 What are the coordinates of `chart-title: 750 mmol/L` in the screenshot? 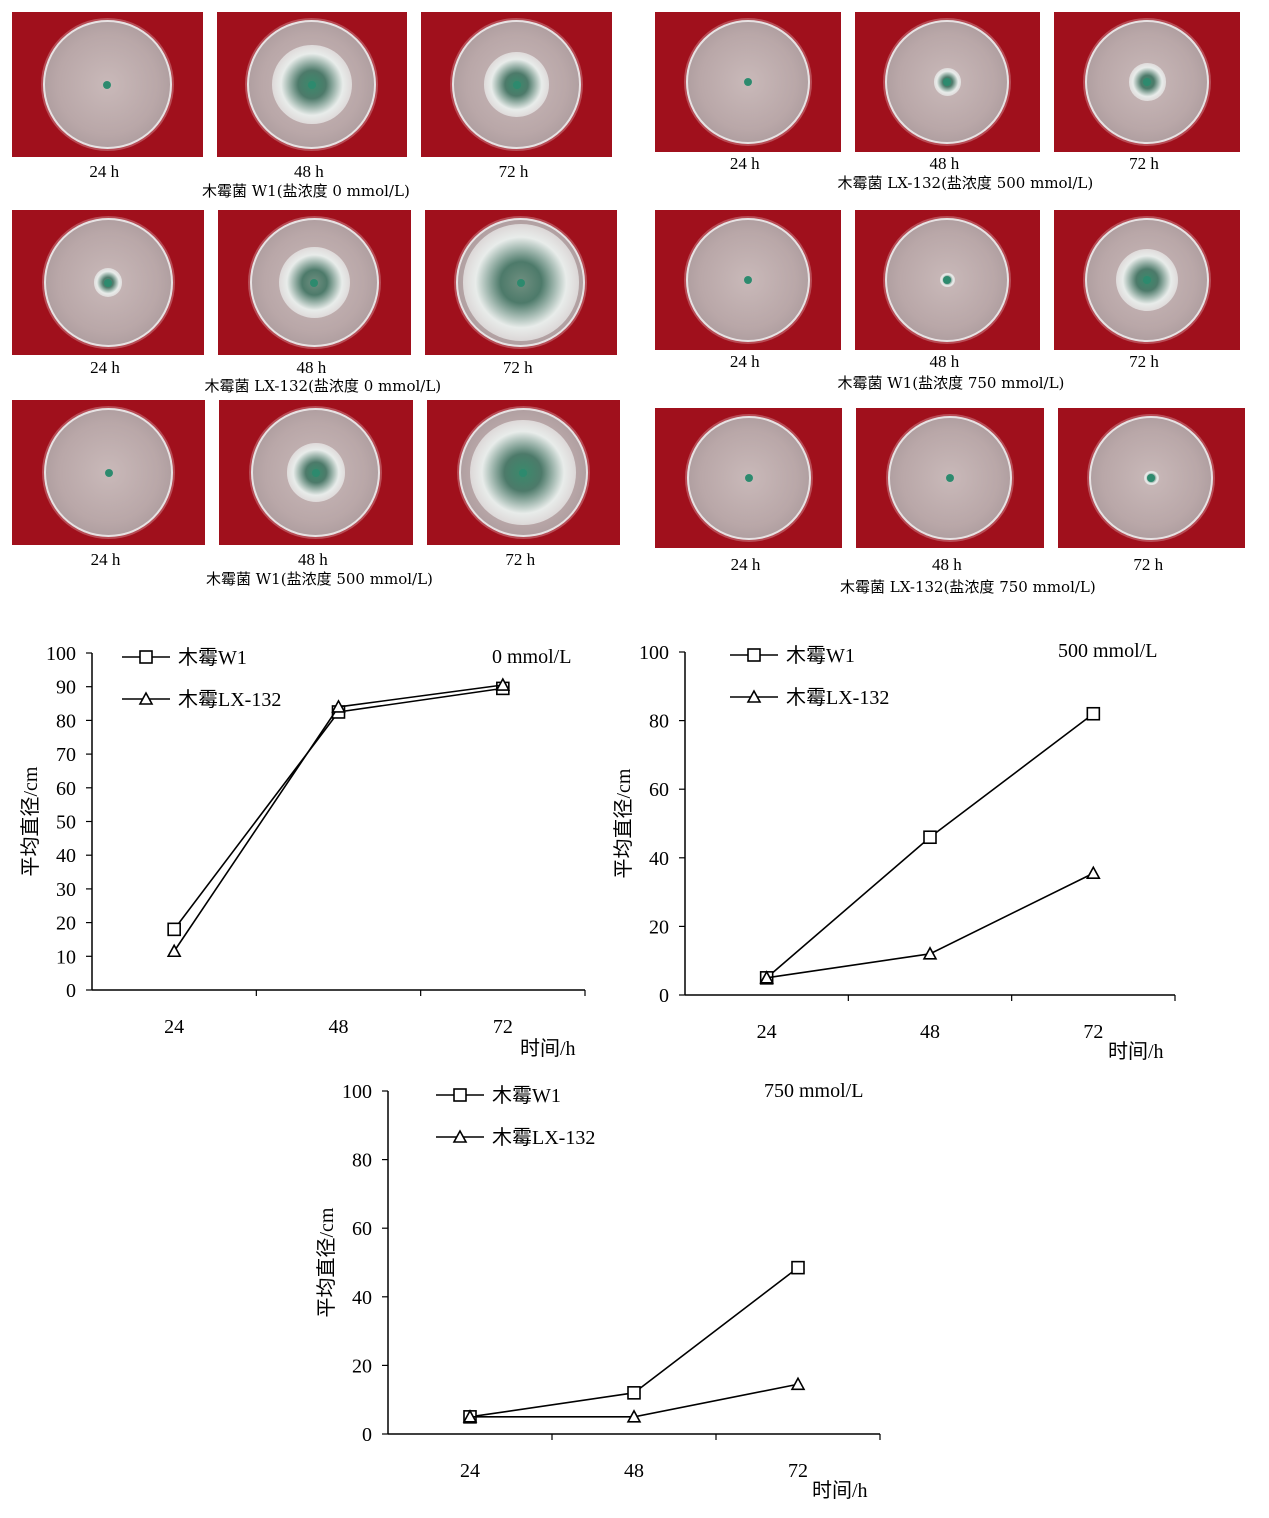 It's located at (813, 1091).